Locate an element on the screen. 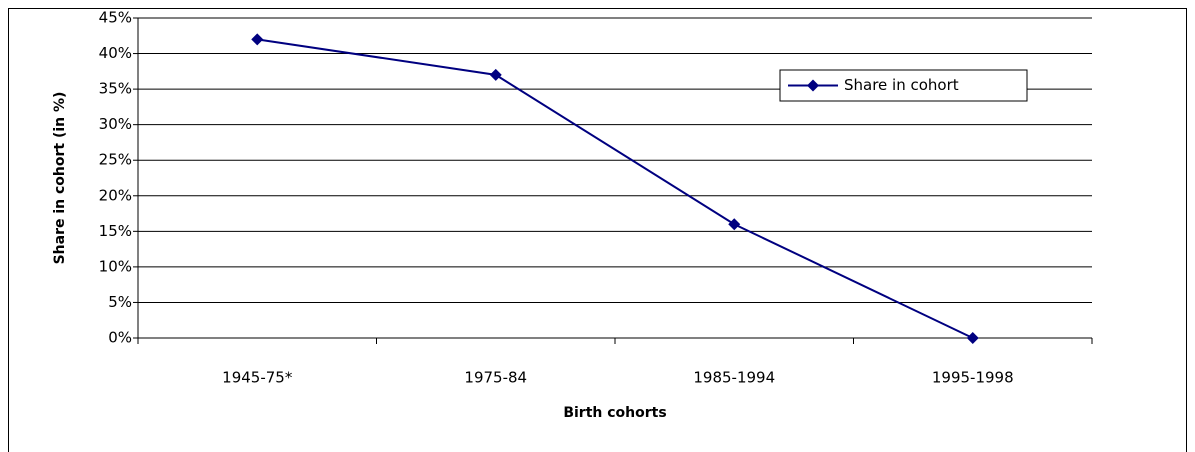 This screenshot has height=452, width=1195. y-tick-label: 0% is located at coordinates (120, 338).